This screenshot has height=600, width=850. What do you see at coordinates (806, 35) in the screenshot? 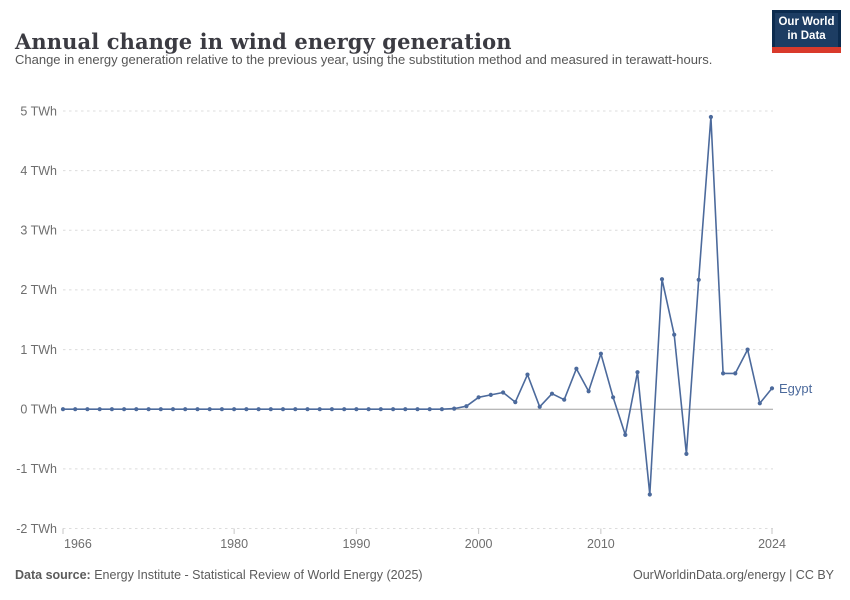
I see `owid-logo-line2: in Data` at bounding box center [806, 35].